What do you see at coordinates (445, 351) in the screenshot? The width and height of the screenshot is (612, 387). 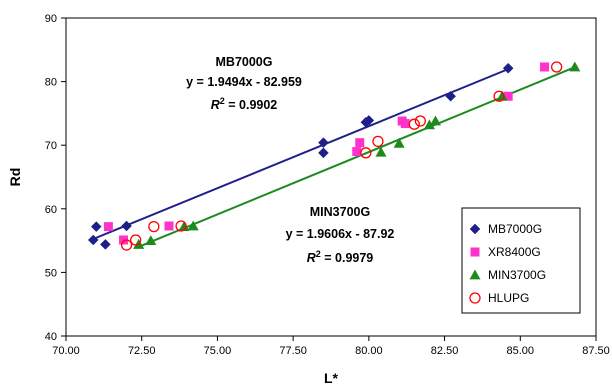 I see `x-tick-label: 82.50` at bounding box center [445, 351].